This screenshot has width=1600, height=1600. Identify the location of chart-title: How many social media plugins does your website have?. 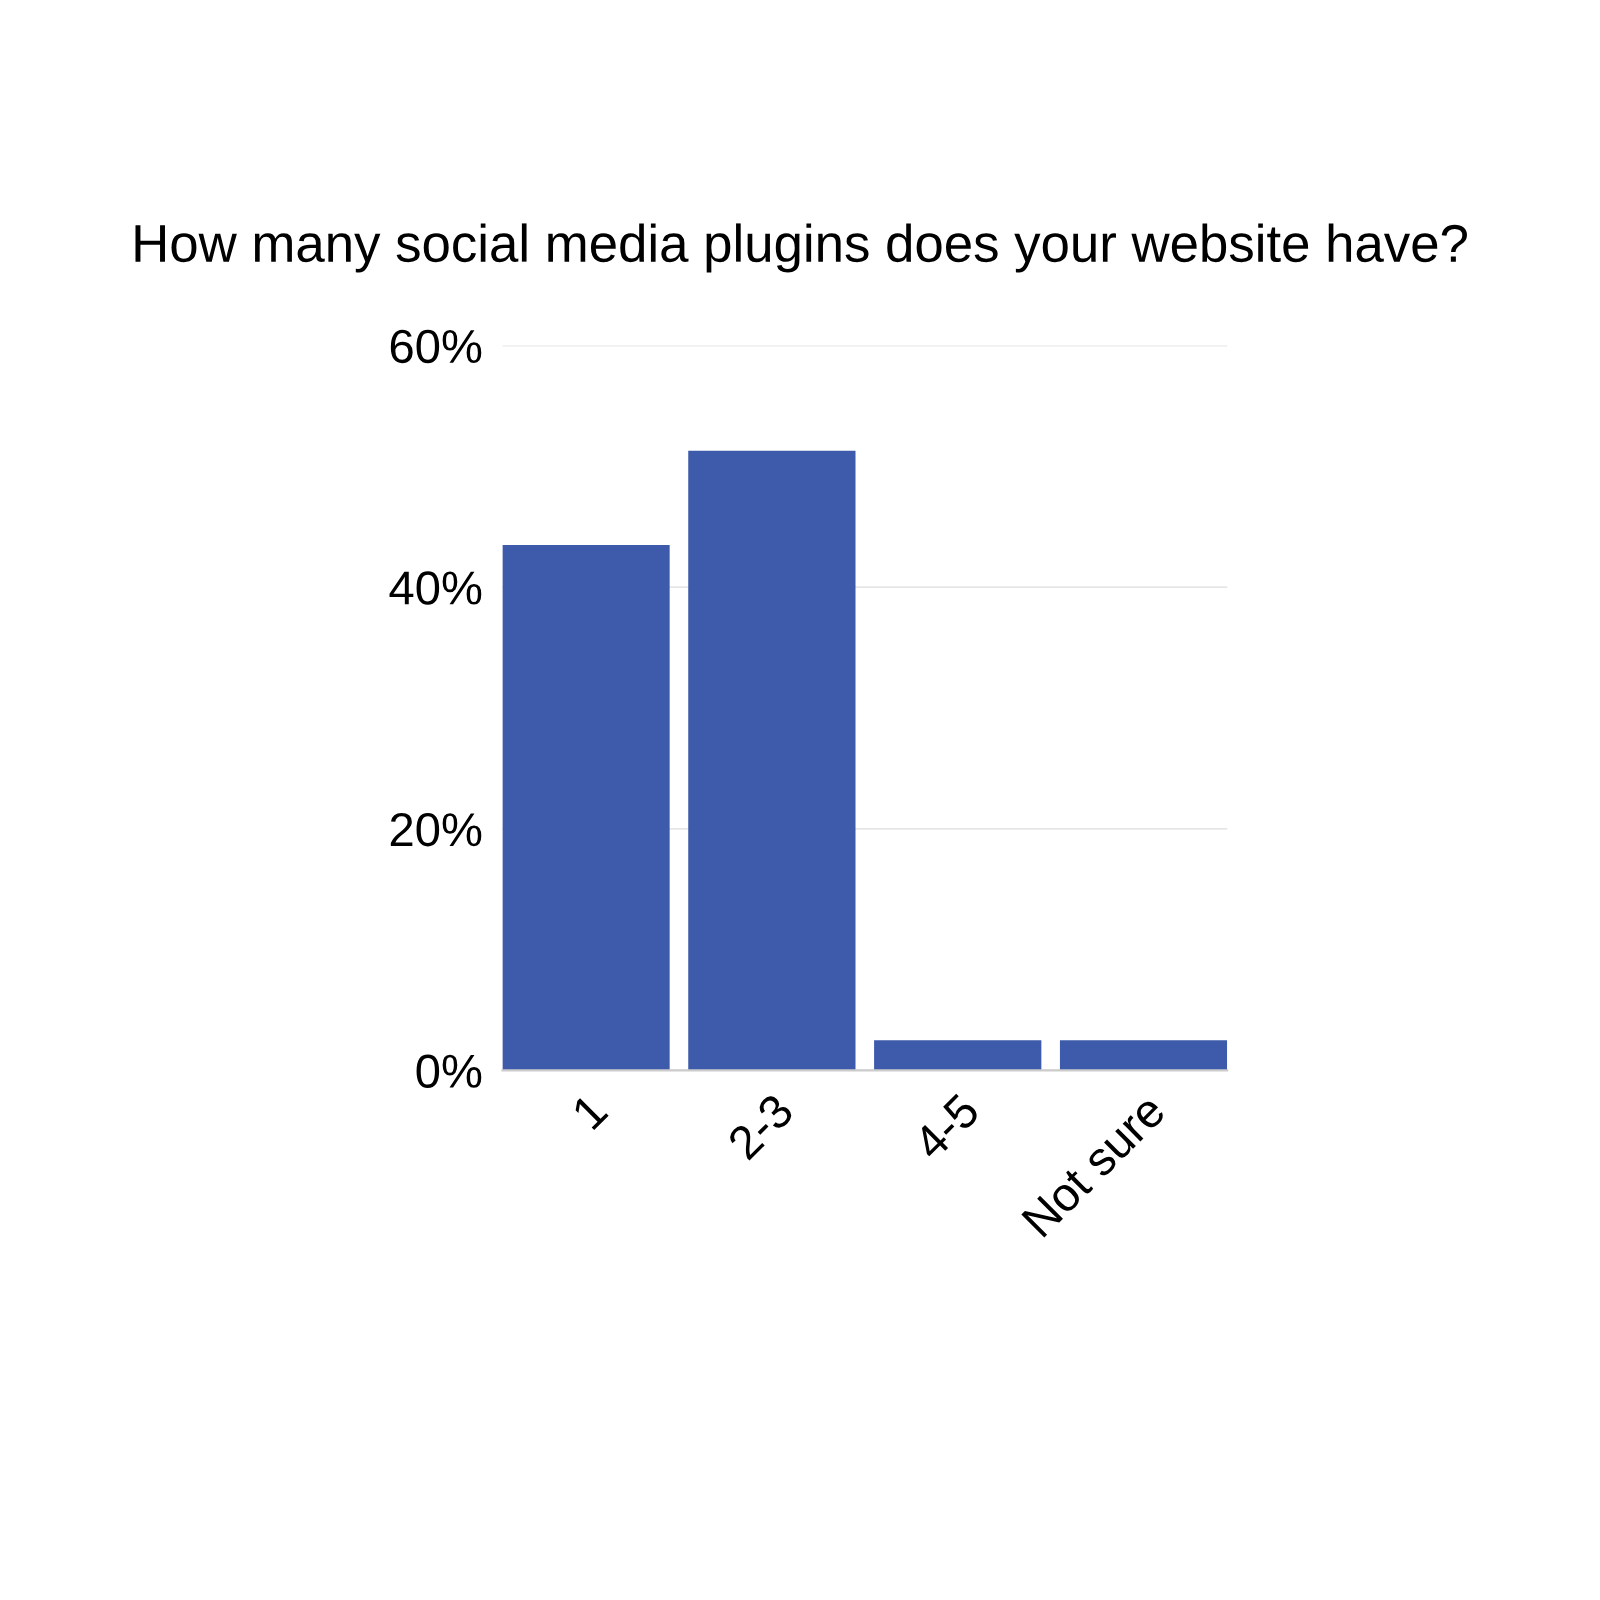
(801, 248).